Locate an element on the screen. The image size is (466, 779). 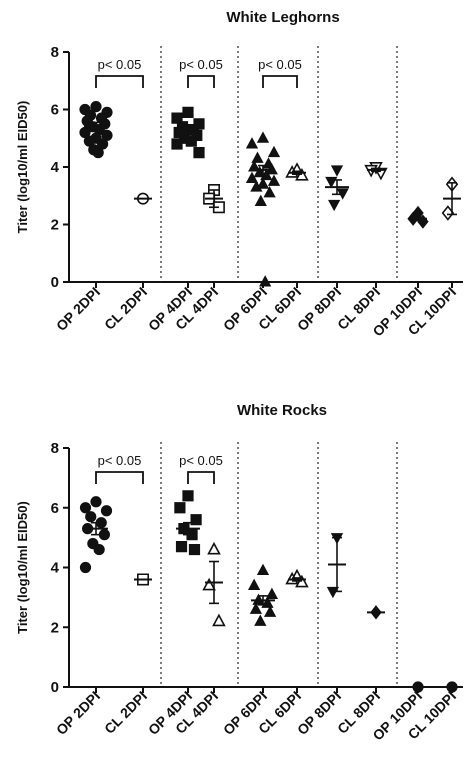
chart-title: White Rocks is located at coordinates (282, 410).